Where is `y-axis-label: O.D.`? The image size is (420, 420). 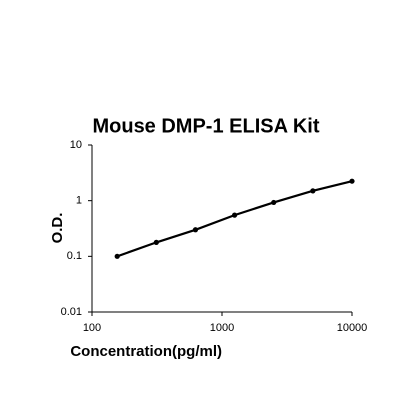 y-axis-label: O.D. is located at coordinates (57, 228).